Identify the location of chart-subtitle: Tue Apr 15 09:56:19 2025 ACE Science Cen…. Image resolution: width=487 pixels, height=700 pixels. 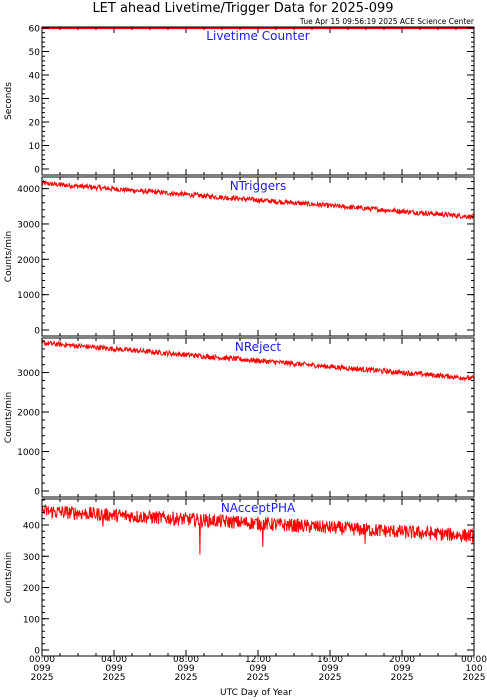
(387, 21).